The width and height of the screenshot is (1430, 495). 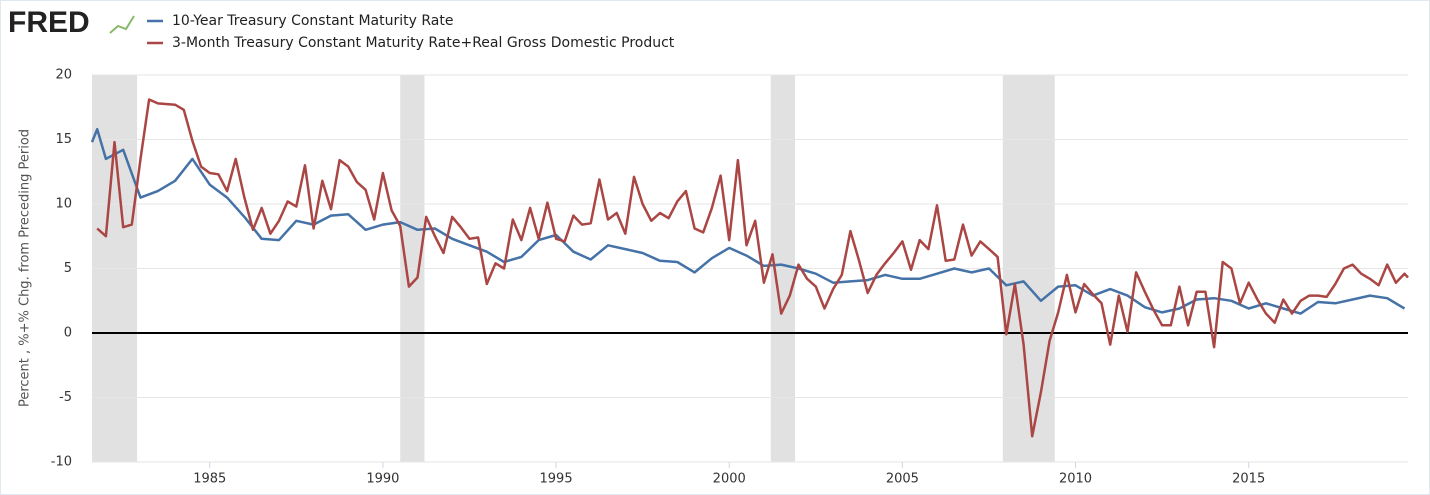 I want to click on x-tick-label: 2000, so click(x=729, y=479).